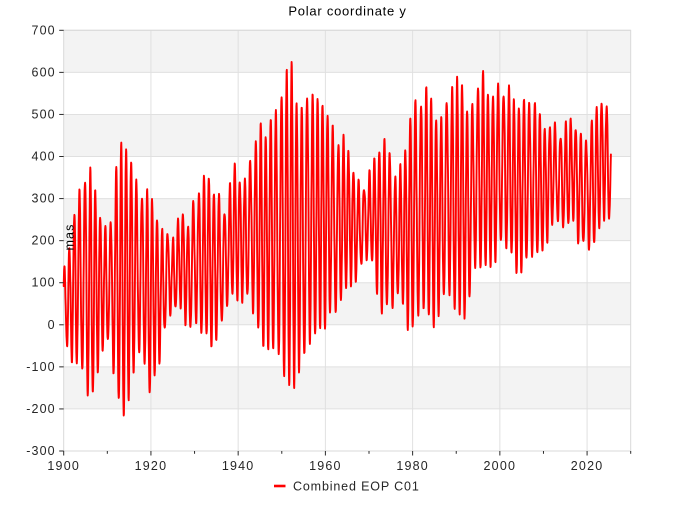  Describe the element at coordinates (40, 451) in the screenshot. I see `svg-text: -300` at that location.